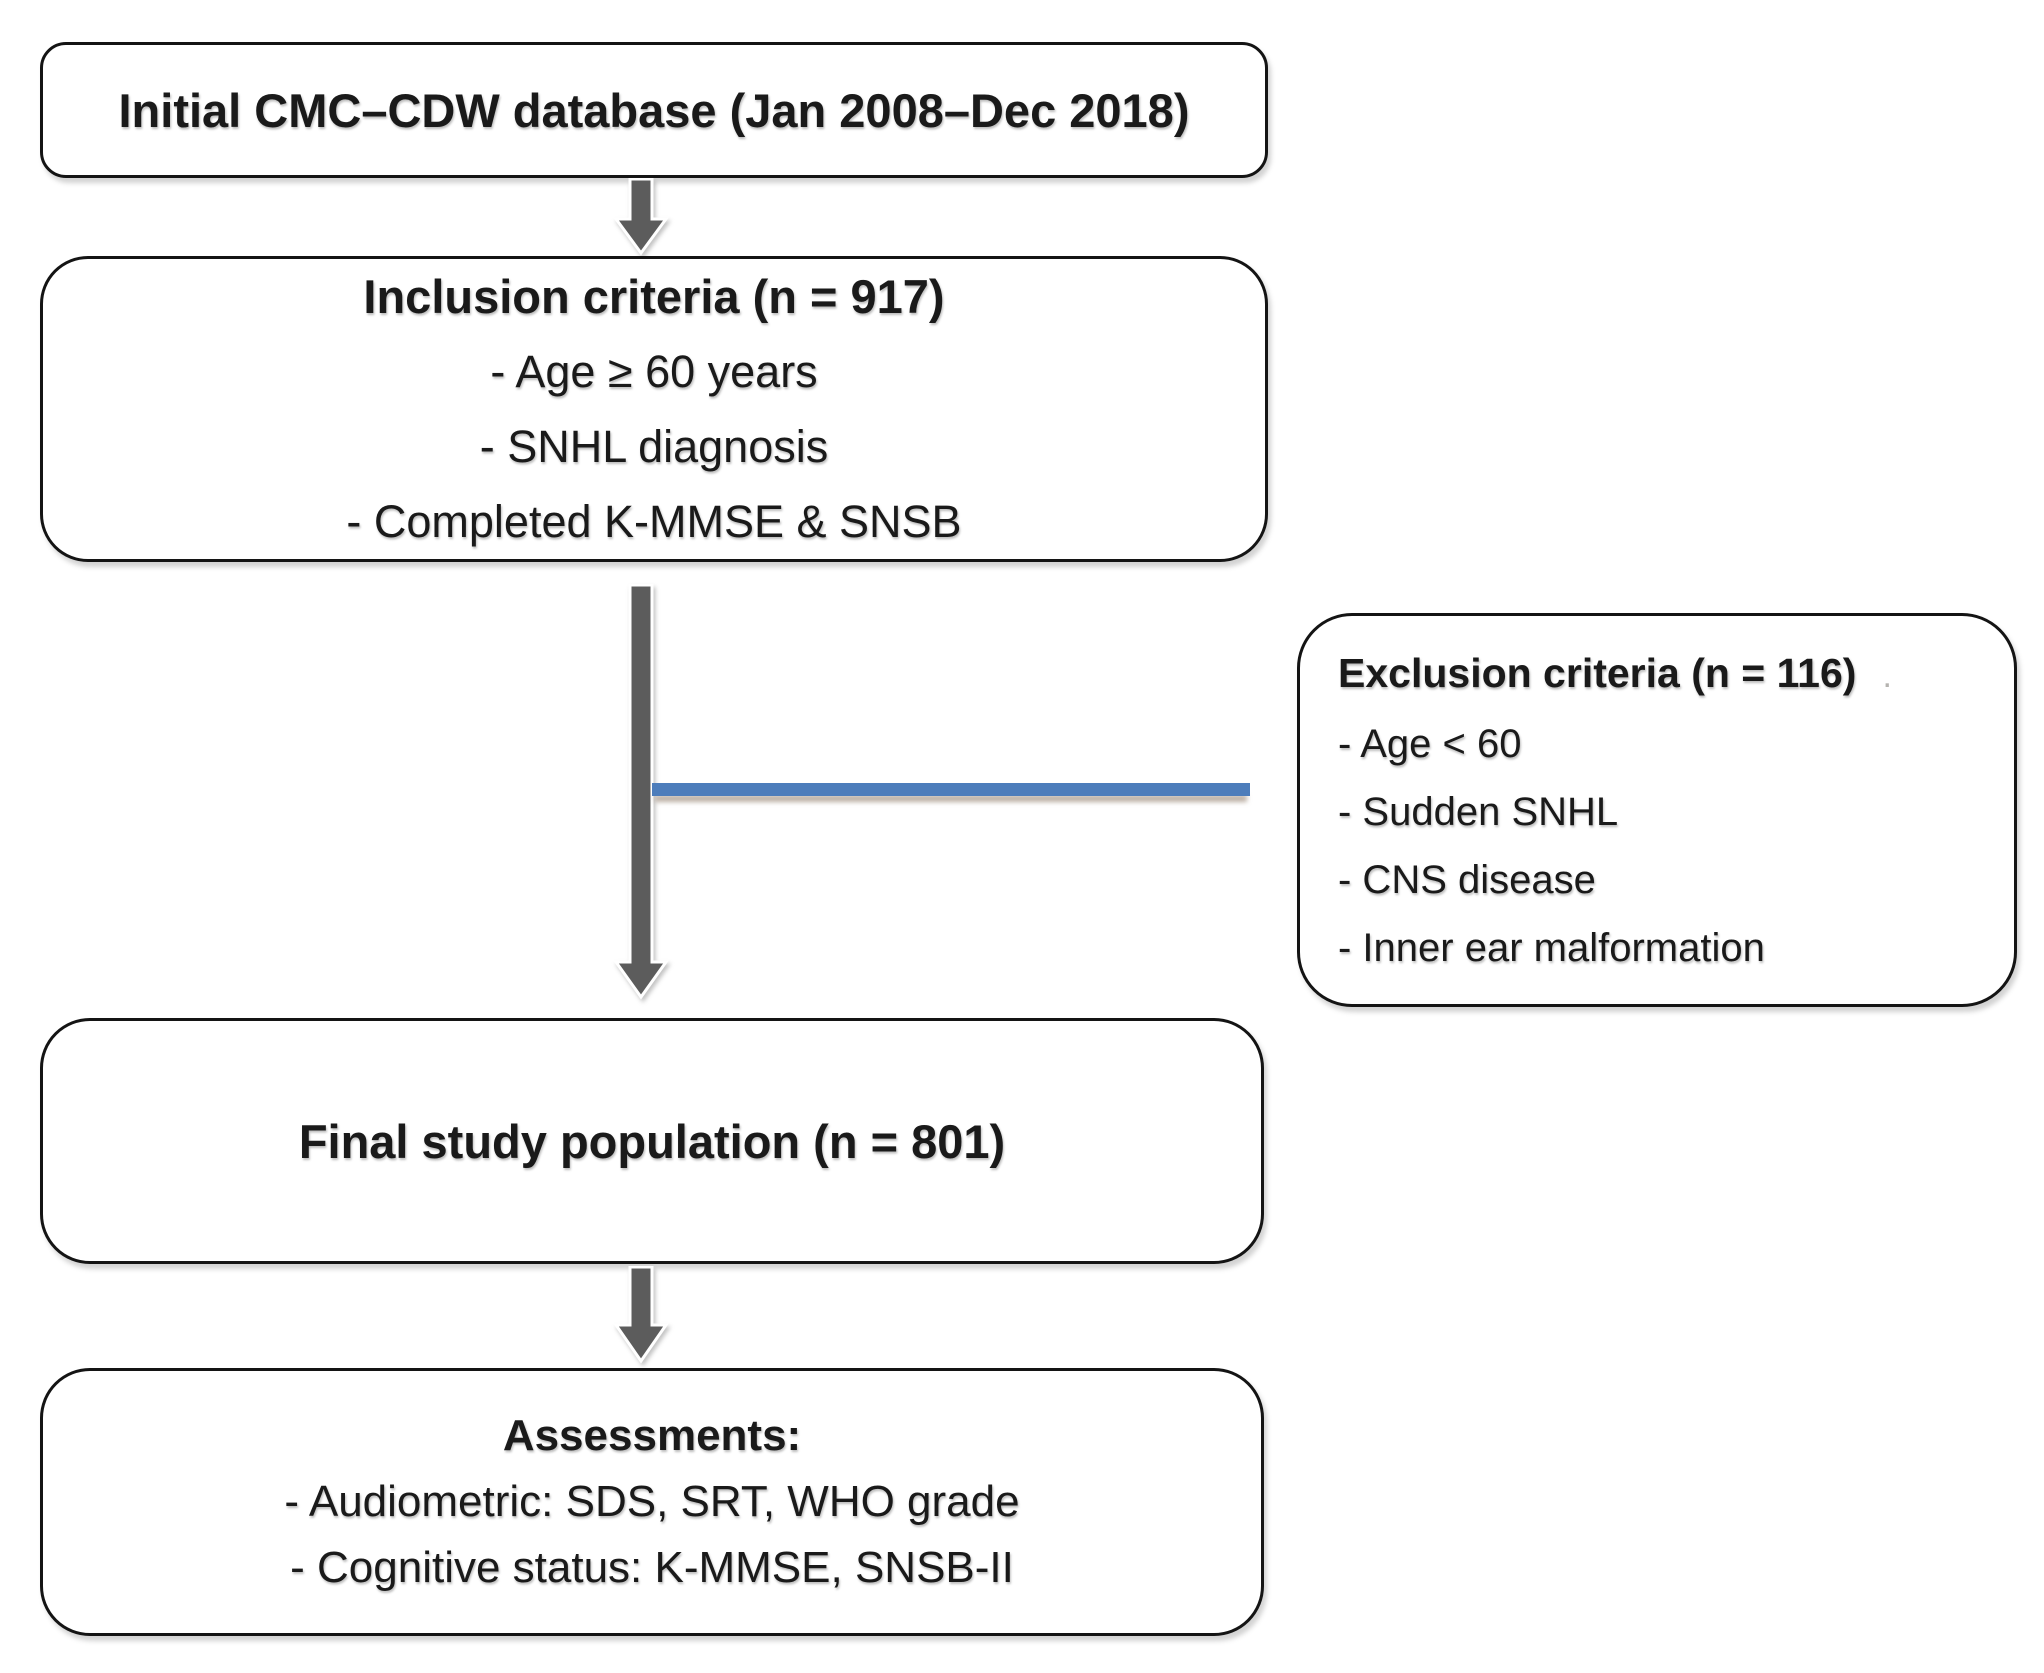 This screenshot has width=2044, height=1673. I want to click on assessments-item: - Audiometric: SDS, SRT, WHO grade, so click(652, 1501).